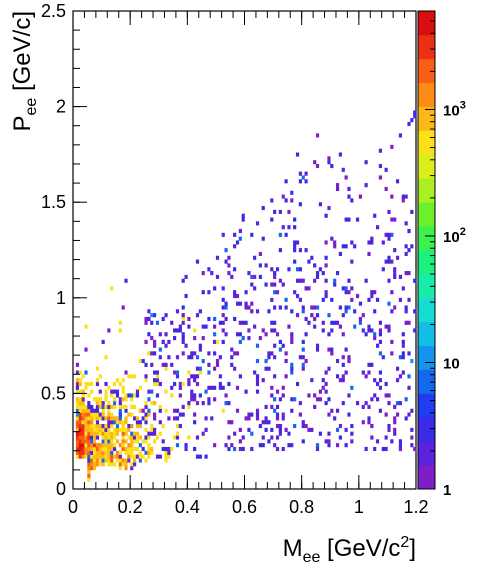 The width and height of the screenshot is (490, 570). I want to click on x-tick-label: 0.6, so click(244, 507).